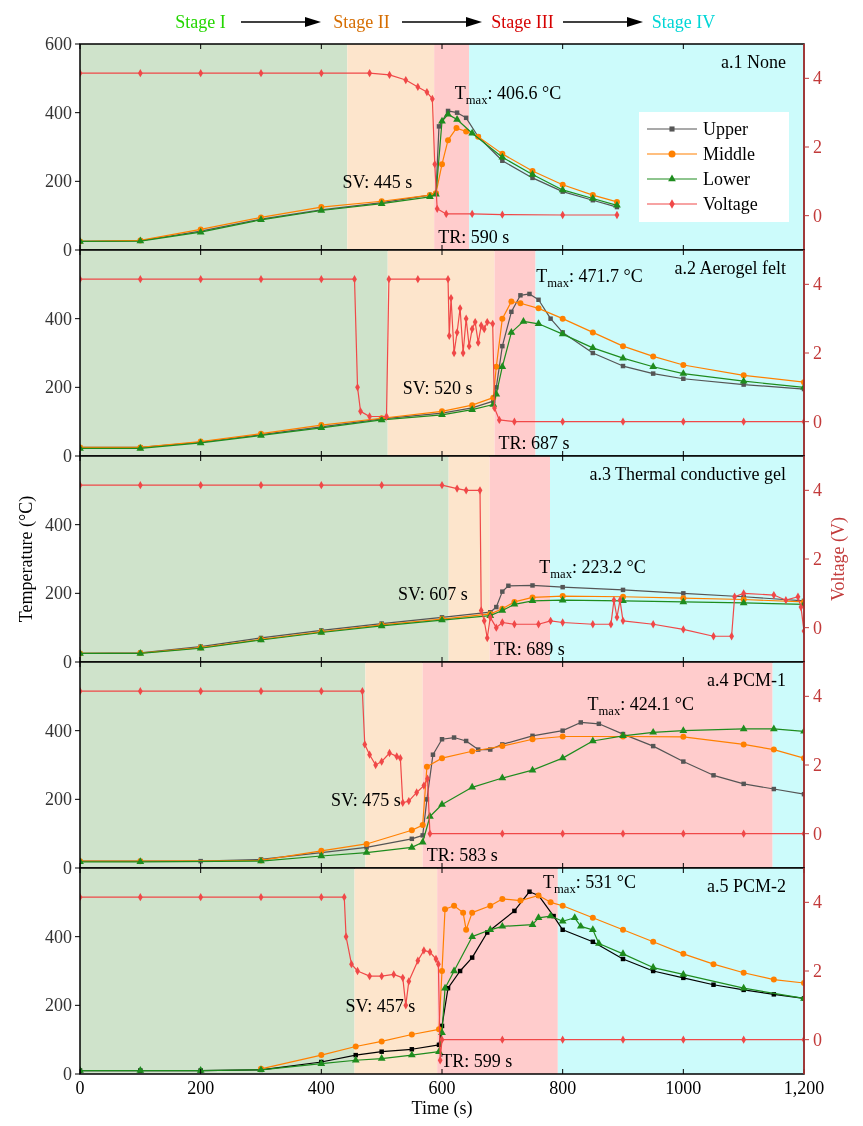 This screenshot has width=863, height=1126. I want to click on y-axis-title: Temperature (°C), so click(26, 559).